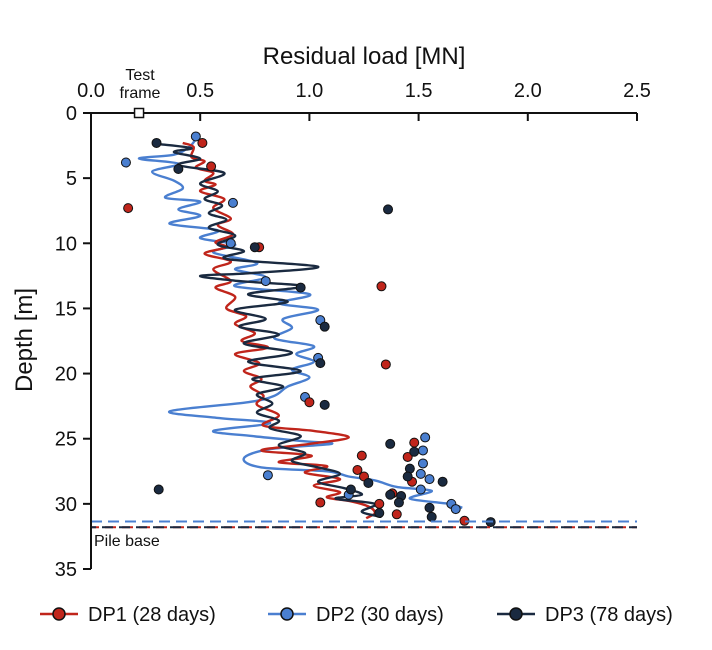  I want to click on legend-label: DP1 (28 days), so click(152, 615).